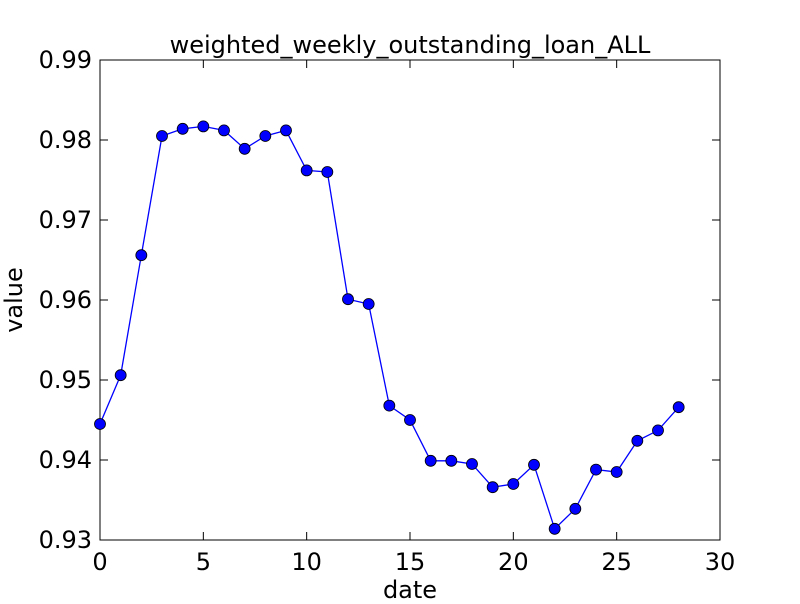 The image size is (800, 604). I want to click on x-tick-label: 0, so click(99, 562).